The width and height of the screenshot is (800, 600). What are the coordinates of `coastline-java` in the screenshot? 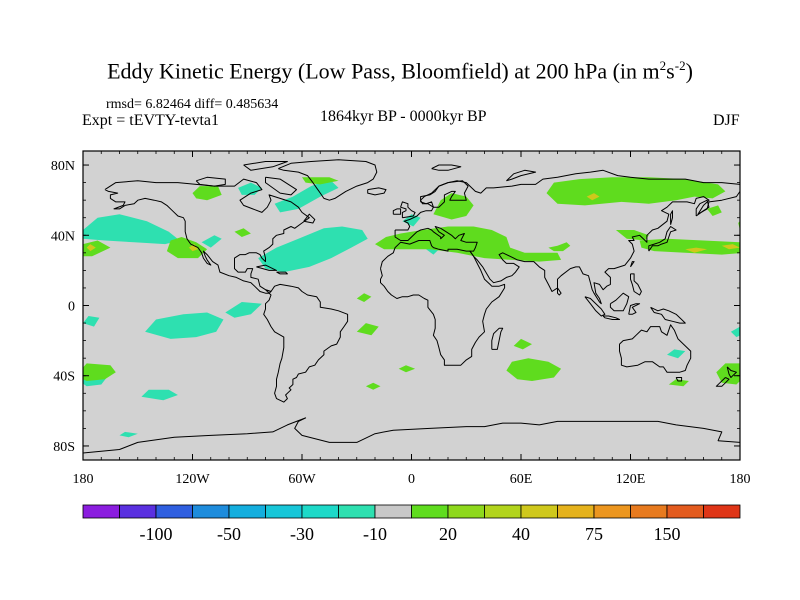 It's located at (611, 317).